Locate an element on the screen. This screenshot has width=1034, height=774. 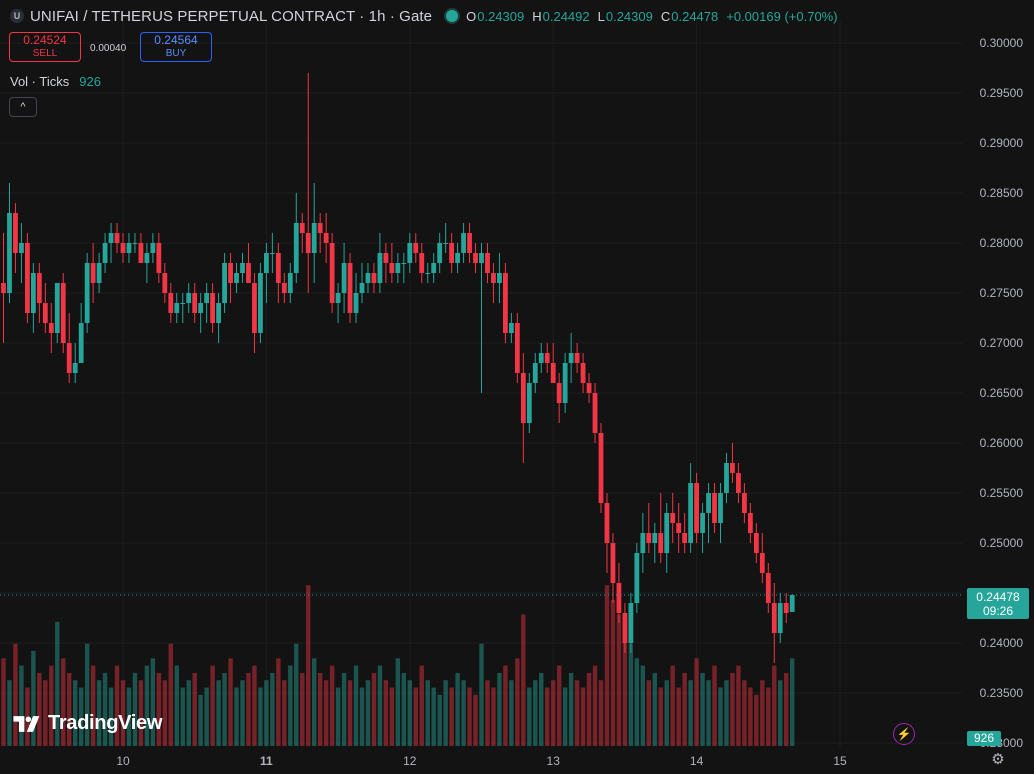
volume-legend: Vol · Ticks 926 is located at coordinates (55, 81).